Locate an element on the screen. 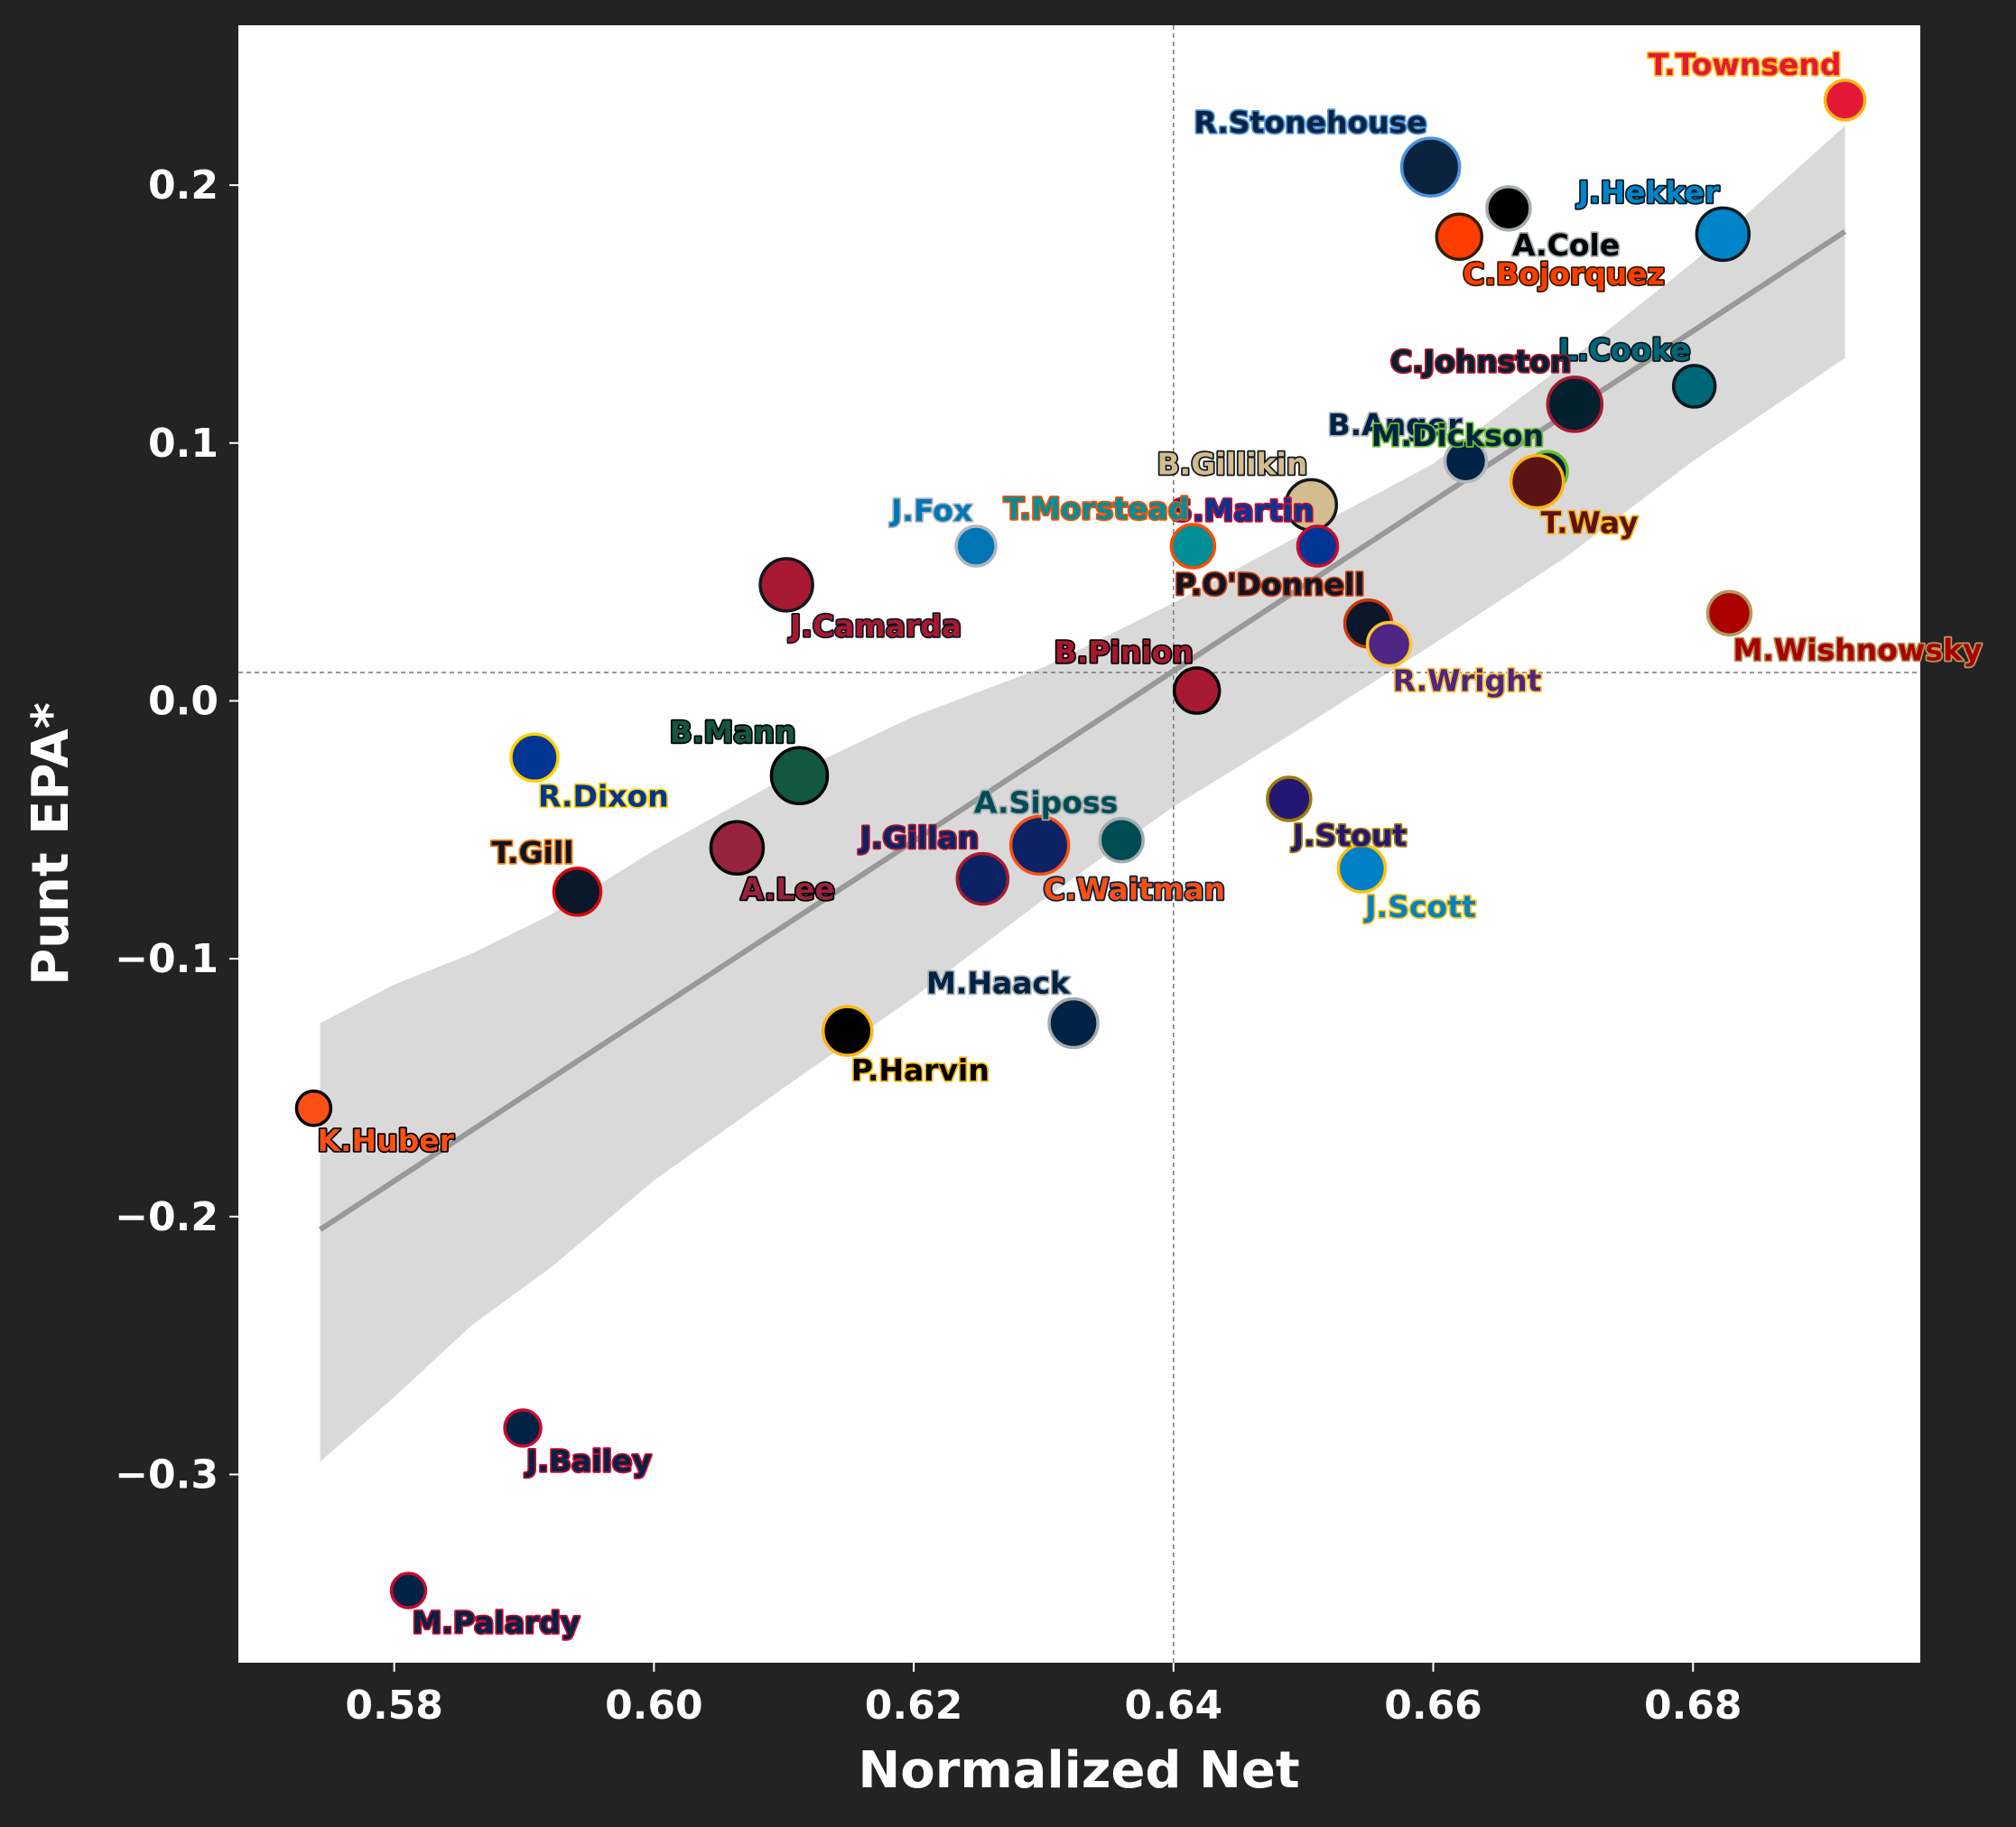 The image size is (2016, 1827). point-label: B.Gillikin is located at coordinates (1232, 464).